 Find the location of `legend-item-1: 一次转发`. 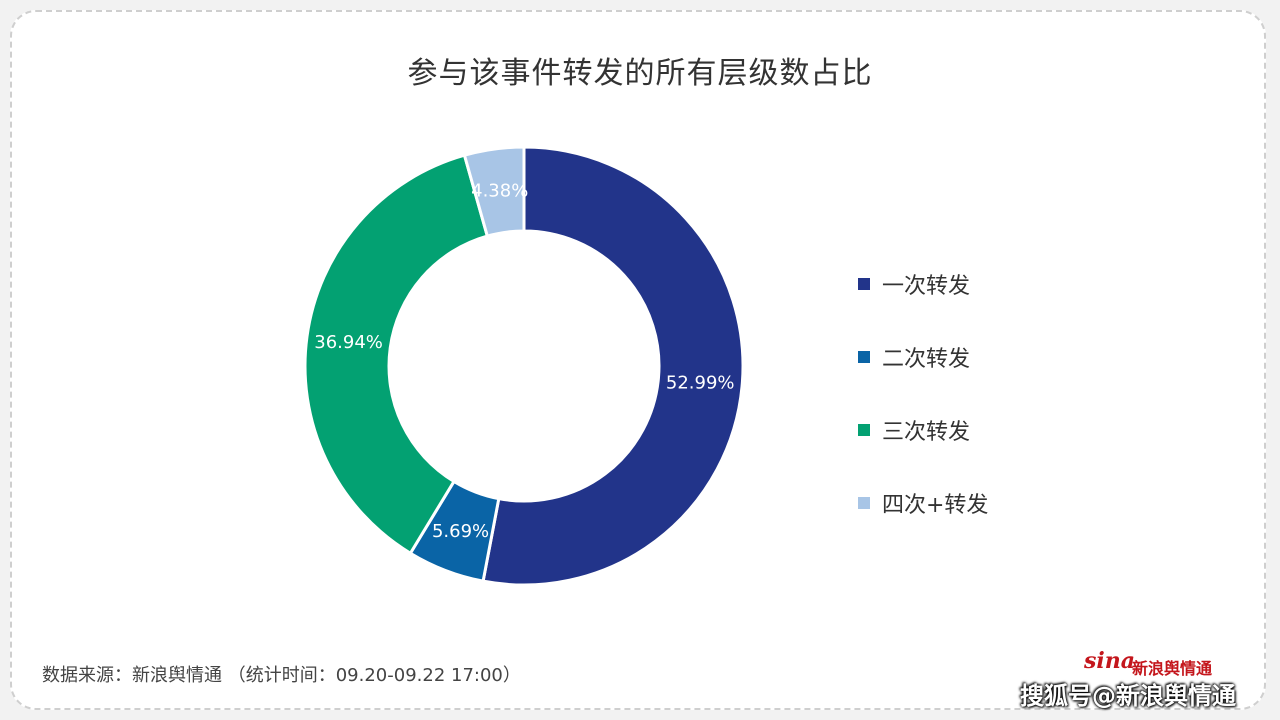

legend-item-1: 一次转发 is located at coordinates (923, 284).